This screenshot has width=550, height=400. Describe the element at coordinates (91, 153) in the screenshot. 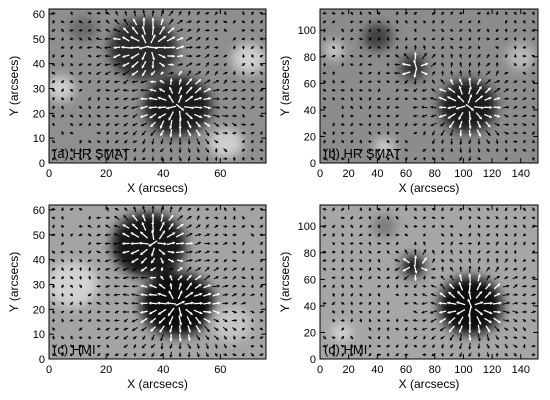

I see `panel-a-label: (a) HR SMAT` at that location.